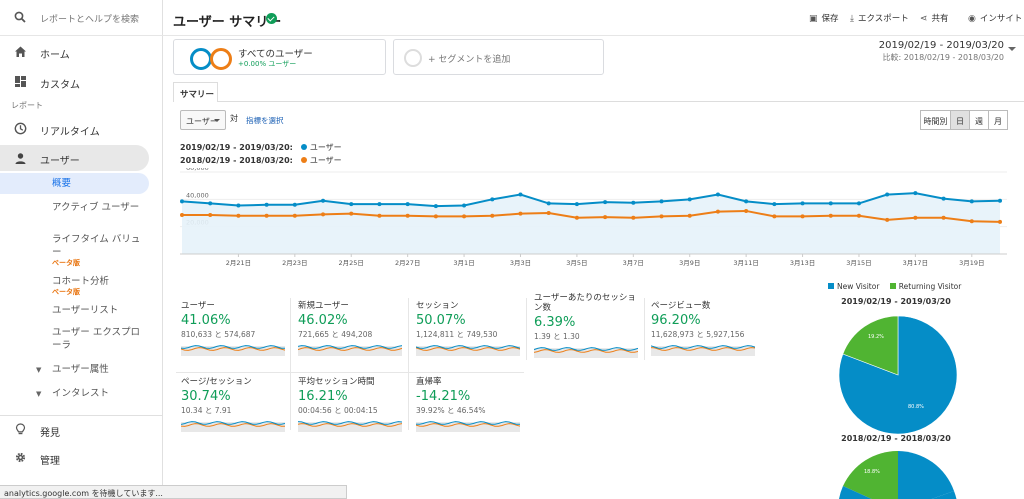 The height and width of the screenshot is (499, 1024). Describe the element at coordinates (221, 59) in the screenshot. I see `segment-ring-compare` at that location.